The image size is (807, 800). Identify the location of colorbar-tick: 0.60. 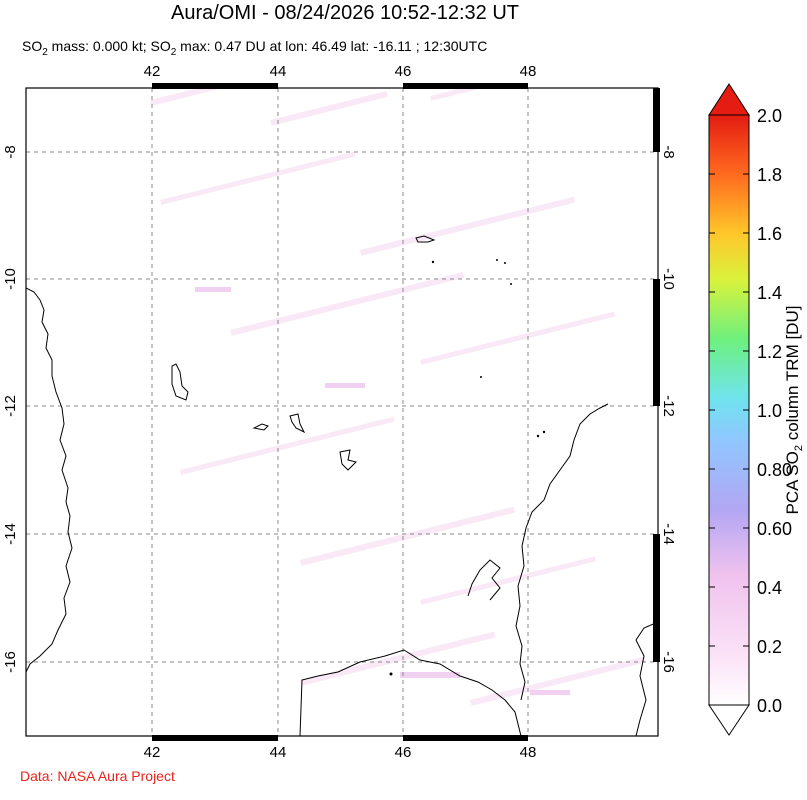
(774, 529).